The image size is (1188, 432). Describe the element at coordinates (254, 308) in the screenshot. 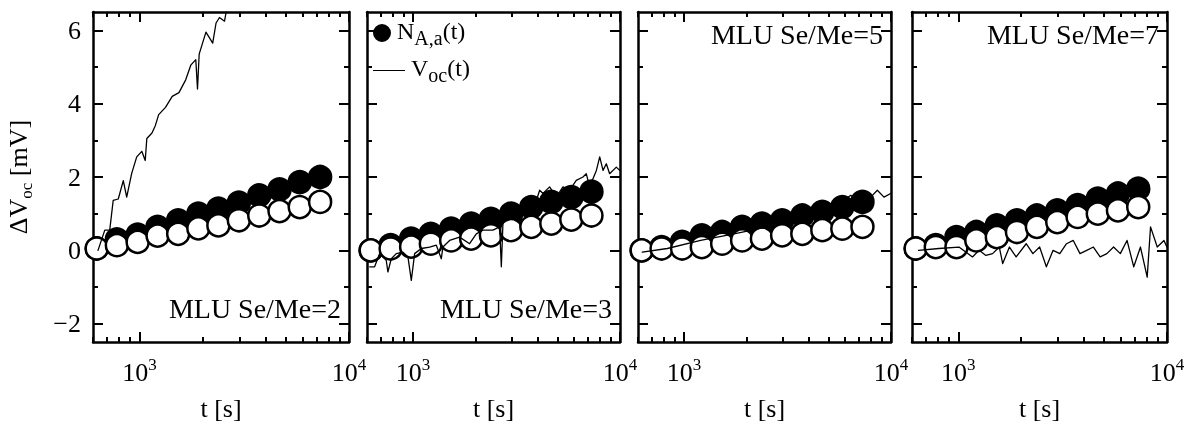

I see `annotation: MLU Se/Me=2` at that location.